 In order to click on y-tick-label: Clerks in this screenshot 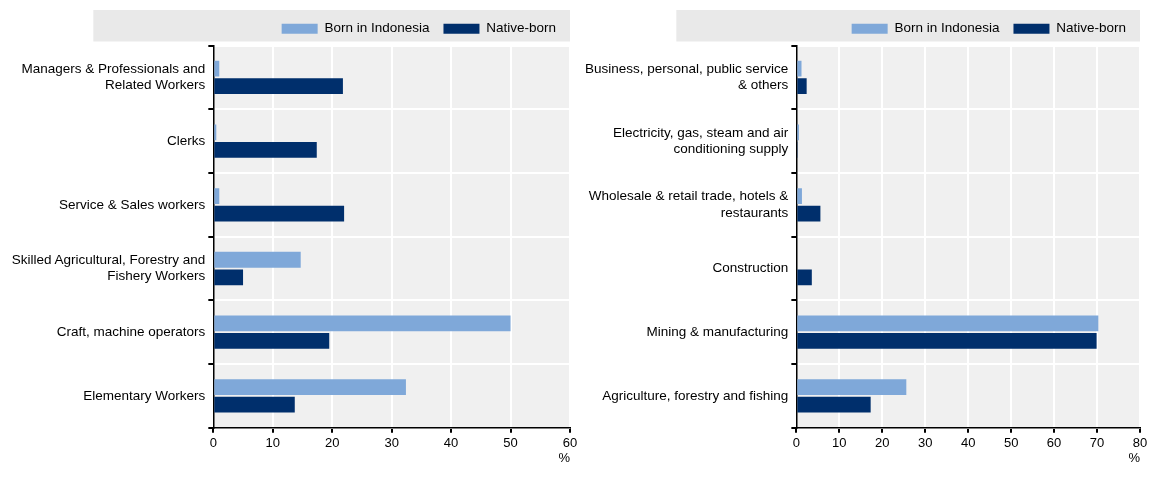, I will do `click(186, 140)`.